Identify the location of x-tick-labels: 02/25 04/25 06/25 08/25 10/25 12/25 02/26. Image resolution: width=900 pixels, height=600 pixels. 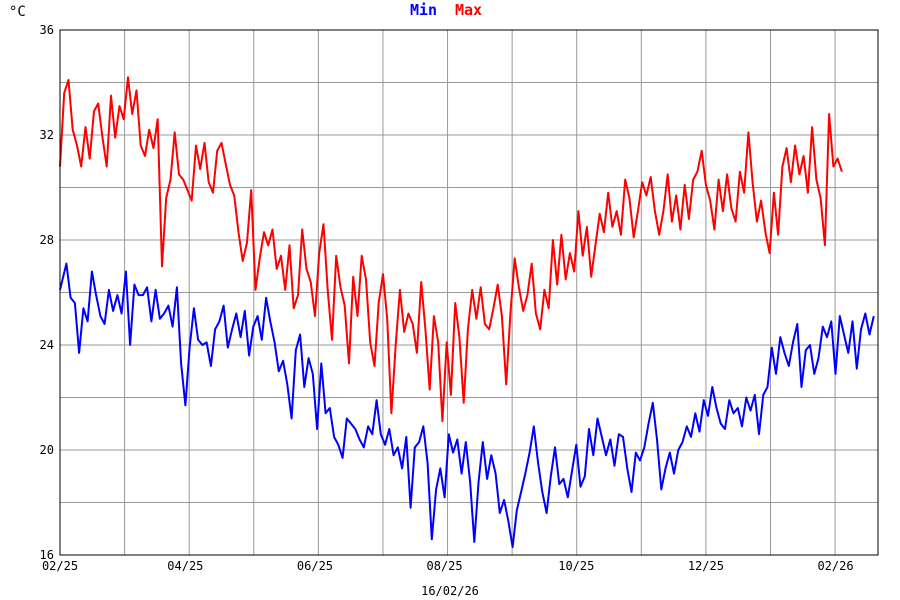
(448, 566).